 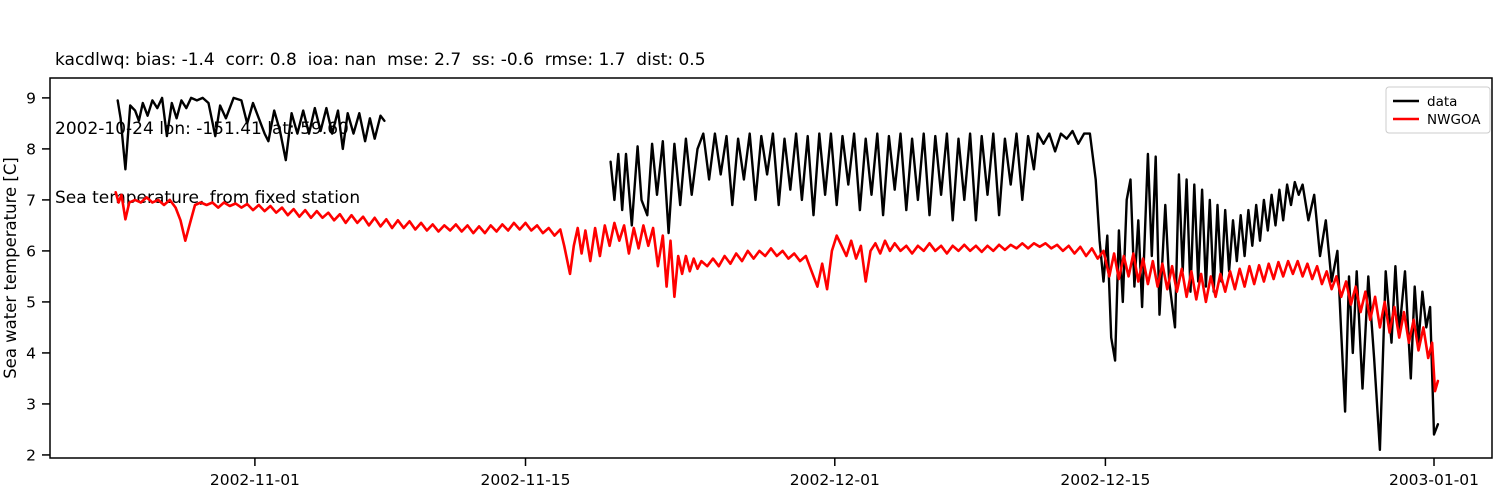 What do you see at coordinates (525, 480) in the screenshot?
I see `x-tick-label: 2002-11-15` at bounding box center [525, 480].